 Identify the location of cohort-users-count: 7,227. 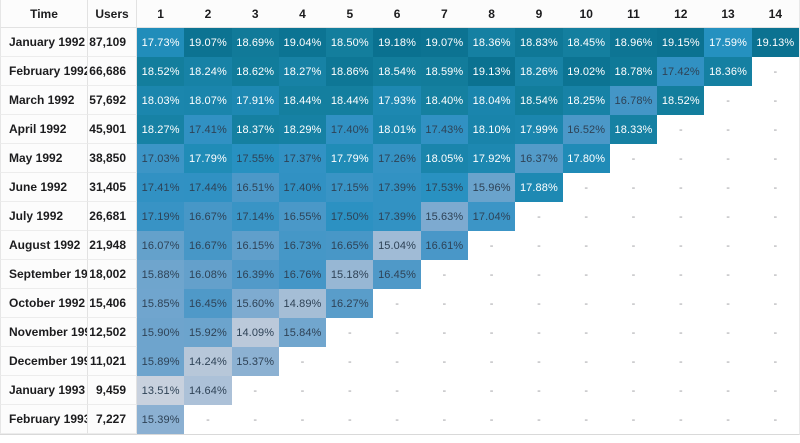
(112, 419).